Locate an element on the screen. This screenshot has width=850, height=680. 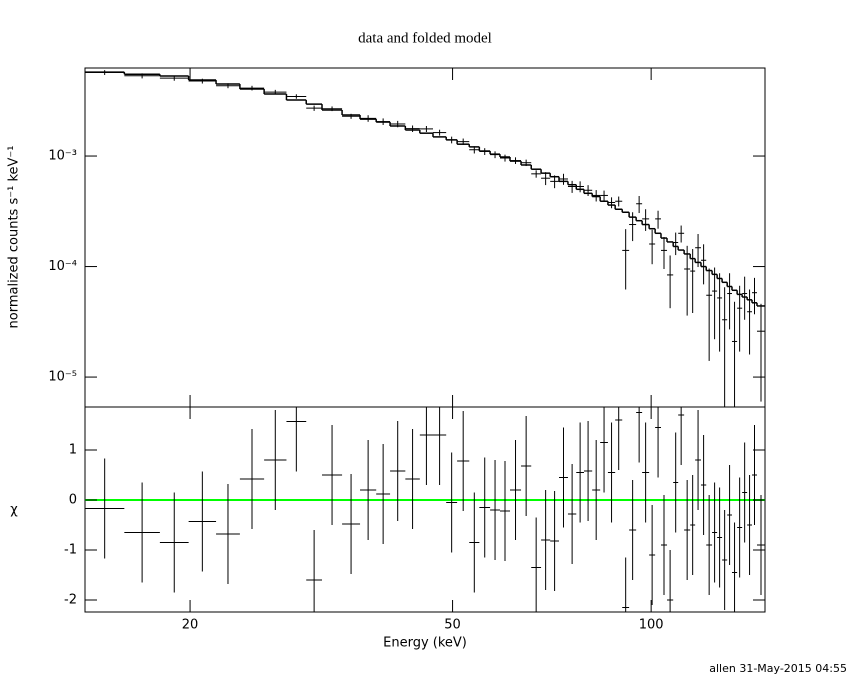
x-tick-label: 100 is located at coordinates (651, 625).